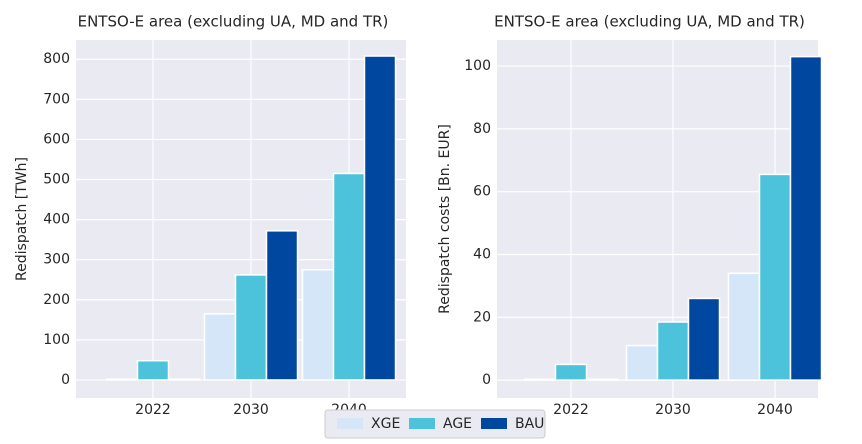 The image size is (862, 444). I want to click on y-tick-label: 300, so click(56, 260).